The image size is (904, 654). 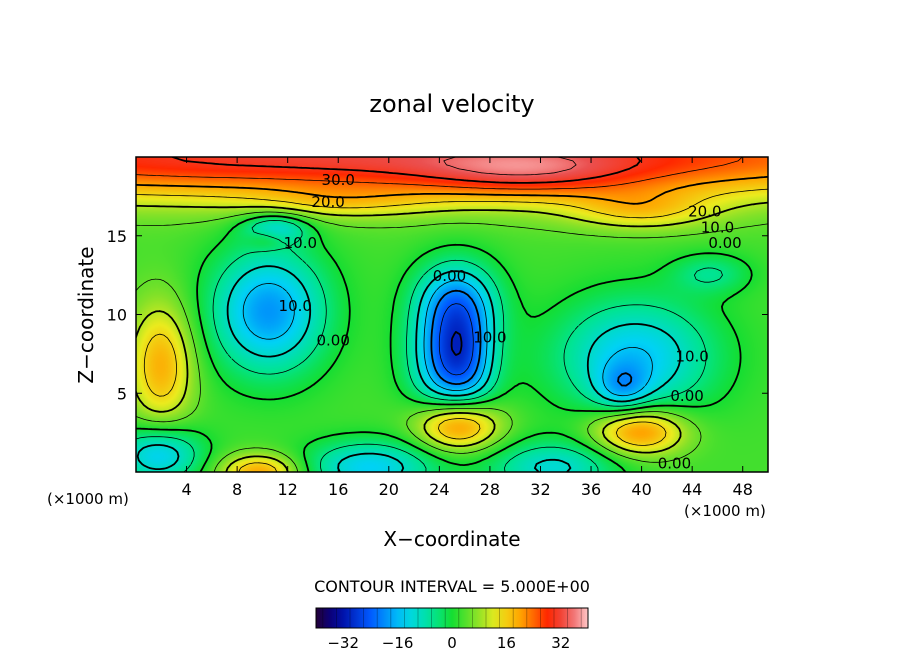 I want to click on contour-interval-label: CONTOUR INTERVAL = 5.000E+00, so click(x=452, y=586).